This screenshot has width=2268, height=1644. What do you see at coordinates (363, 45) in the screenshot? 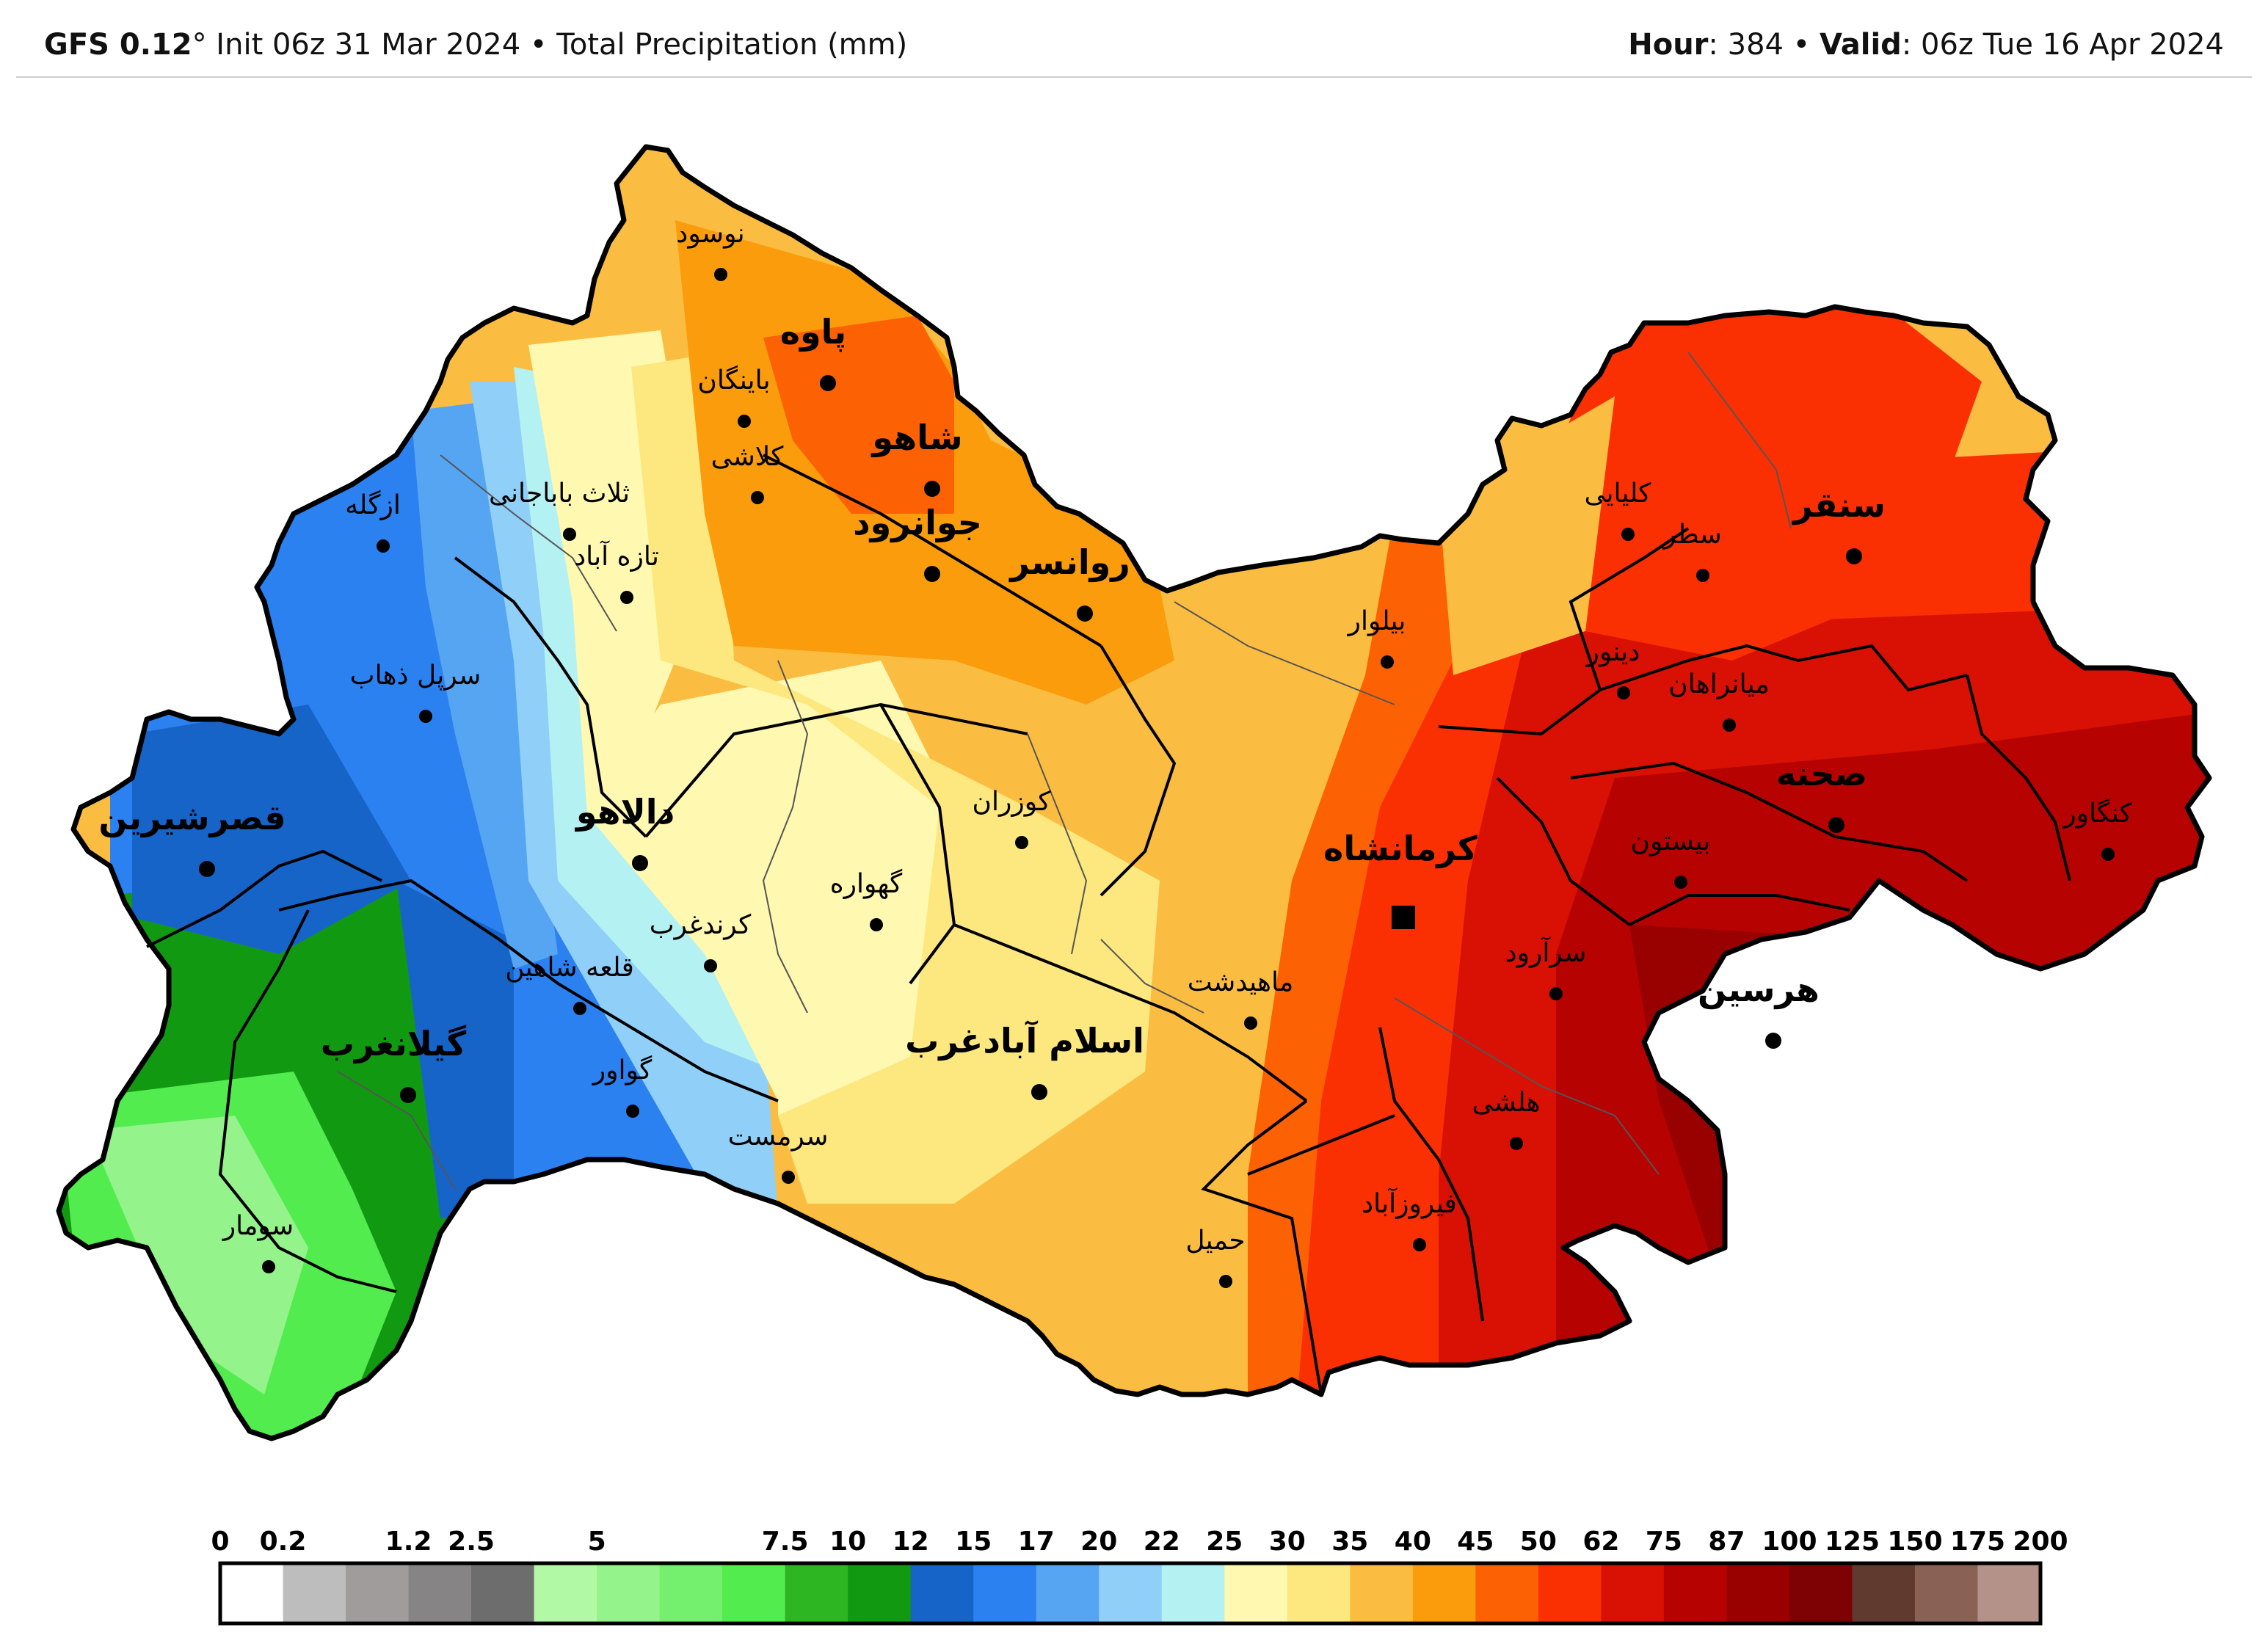
I see `init-time: Init 06z 31 Mar 2024` at bounding box center [363, 45].